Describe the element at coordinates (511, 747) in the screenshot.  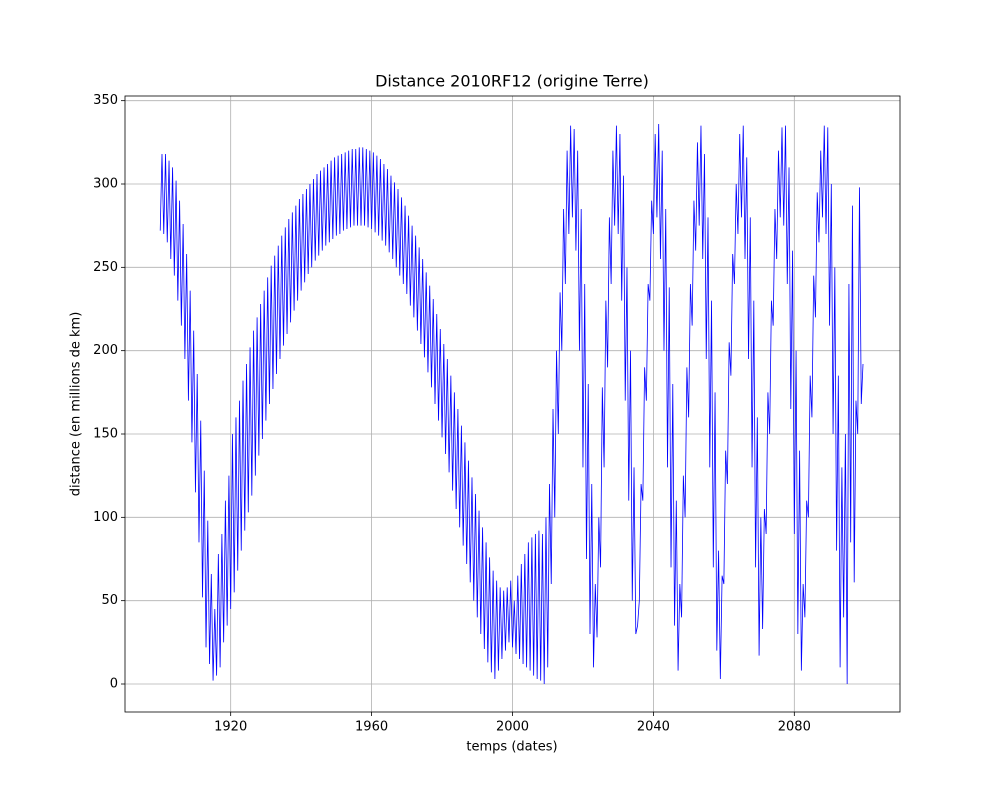
I see `x-axis-label: temps (dates)` at that location.